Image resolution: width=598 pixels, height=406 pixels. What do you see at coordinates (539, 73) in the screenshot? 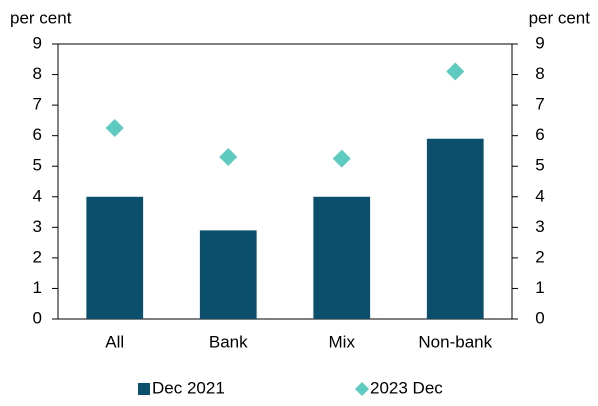
I see `y2-tick-label: 8` at bounding box center [539, 73].